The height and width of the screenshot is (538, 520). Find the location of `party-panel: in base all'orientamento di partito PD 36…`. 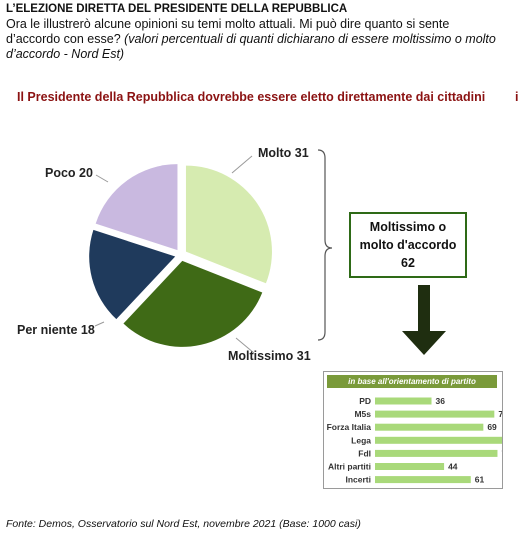

party-panel: in base all'orientamento di partito PD 36… is located at coordinates (413, 430).